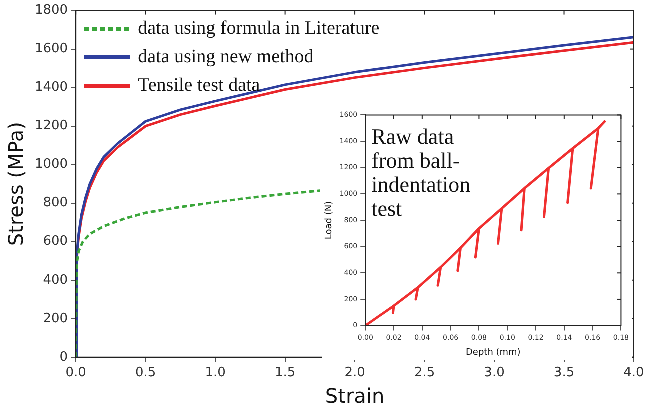 This screenshot has height=412, width=656. What do you see at coordinates (51, 88) in the screenshot?
I see `y-tick-label: 1400` at bounding box center [51, 88].